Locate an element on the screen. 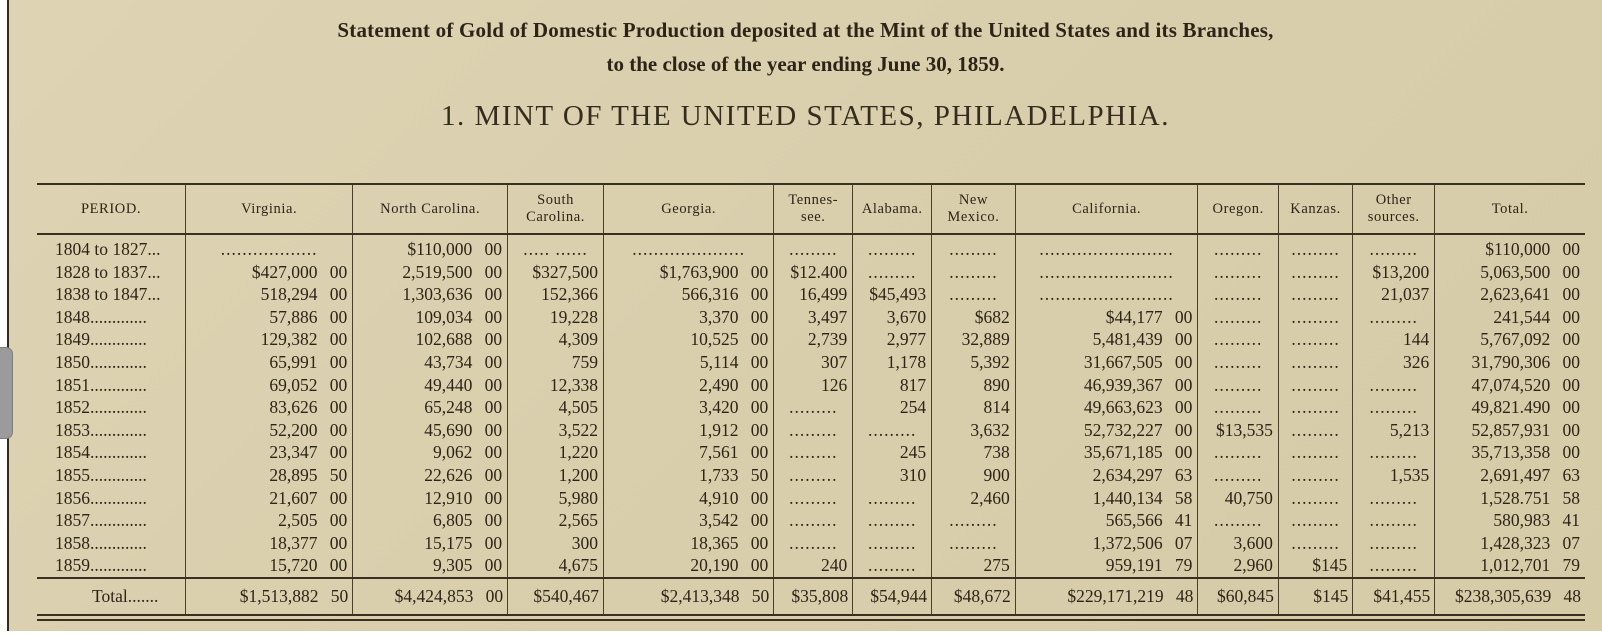 This screenshot has width=1602, height=638. value-cell: 4,505 is located at coordinates (555, 407).